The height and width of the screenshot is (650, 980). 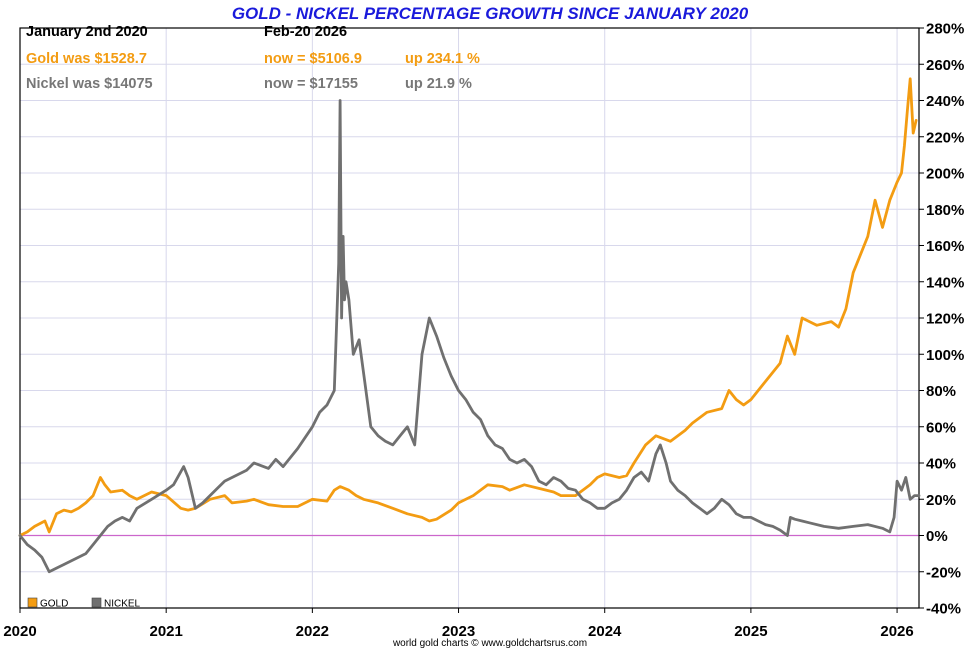 I want to click on x-tick-label: 2026, so click(x=896, y=631).